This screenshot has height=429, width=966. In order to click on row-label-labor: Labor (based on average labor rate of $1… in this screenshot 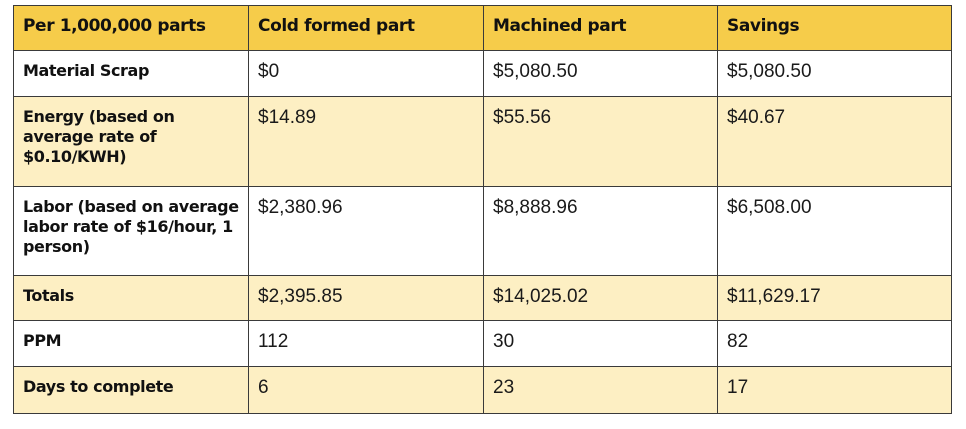, I will do `click(131, 231)`.